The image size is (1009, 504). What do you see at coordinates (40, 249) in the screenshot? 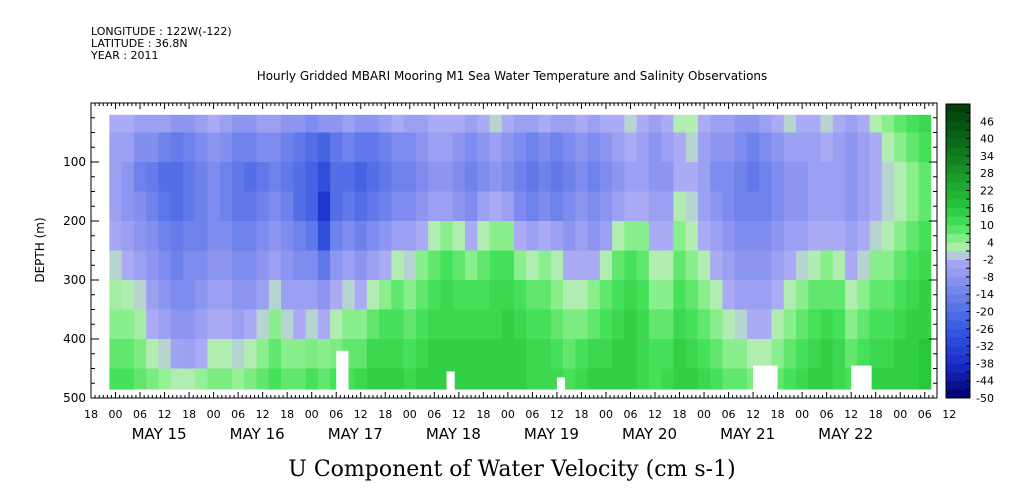
I see `y-axis-label: DEPTH (m)` at bounding box center [40, 249].